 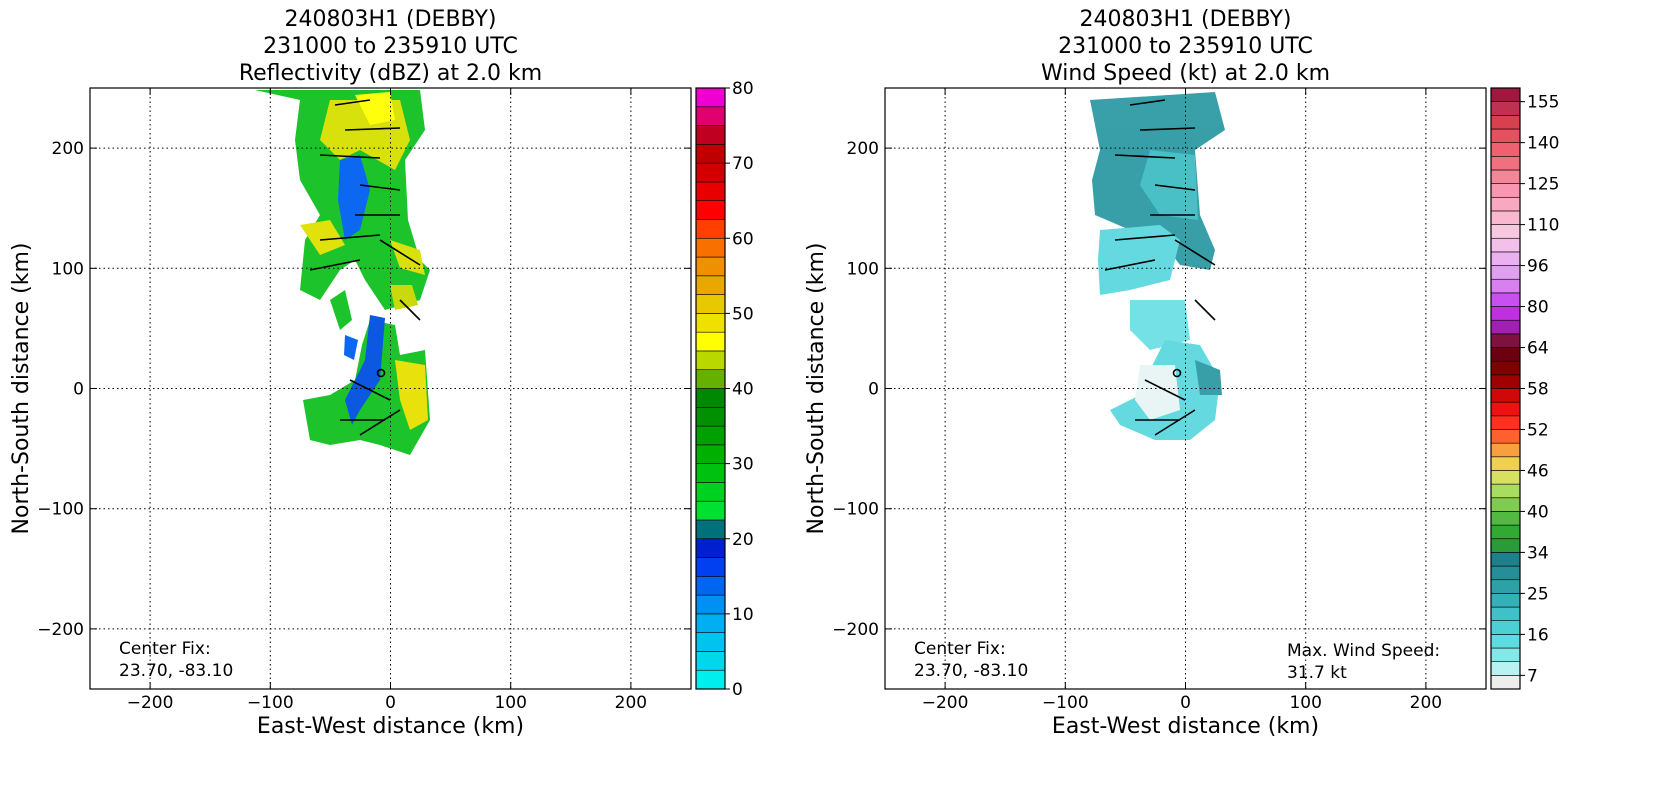 I want to click on x-tick-label: −200, so click(x=945, y=703).